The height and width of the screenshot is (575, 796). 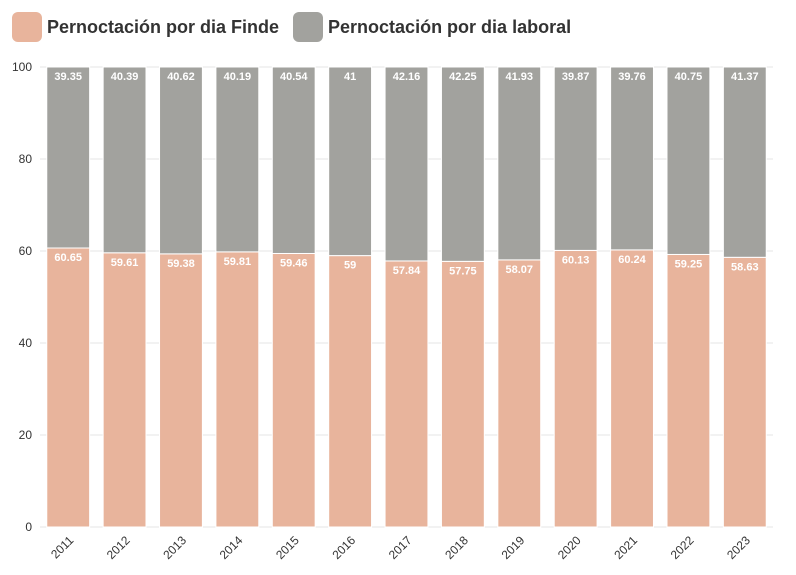 I want to click on bar-label-finde: 60.24, so click(x=632, y=260).